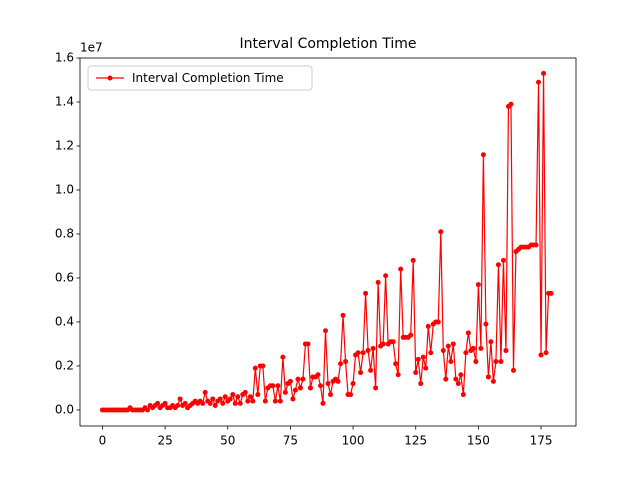 This screenshot has width=640, height=480. I want to click on y-tick-label: 1.6, so click(64, 58).